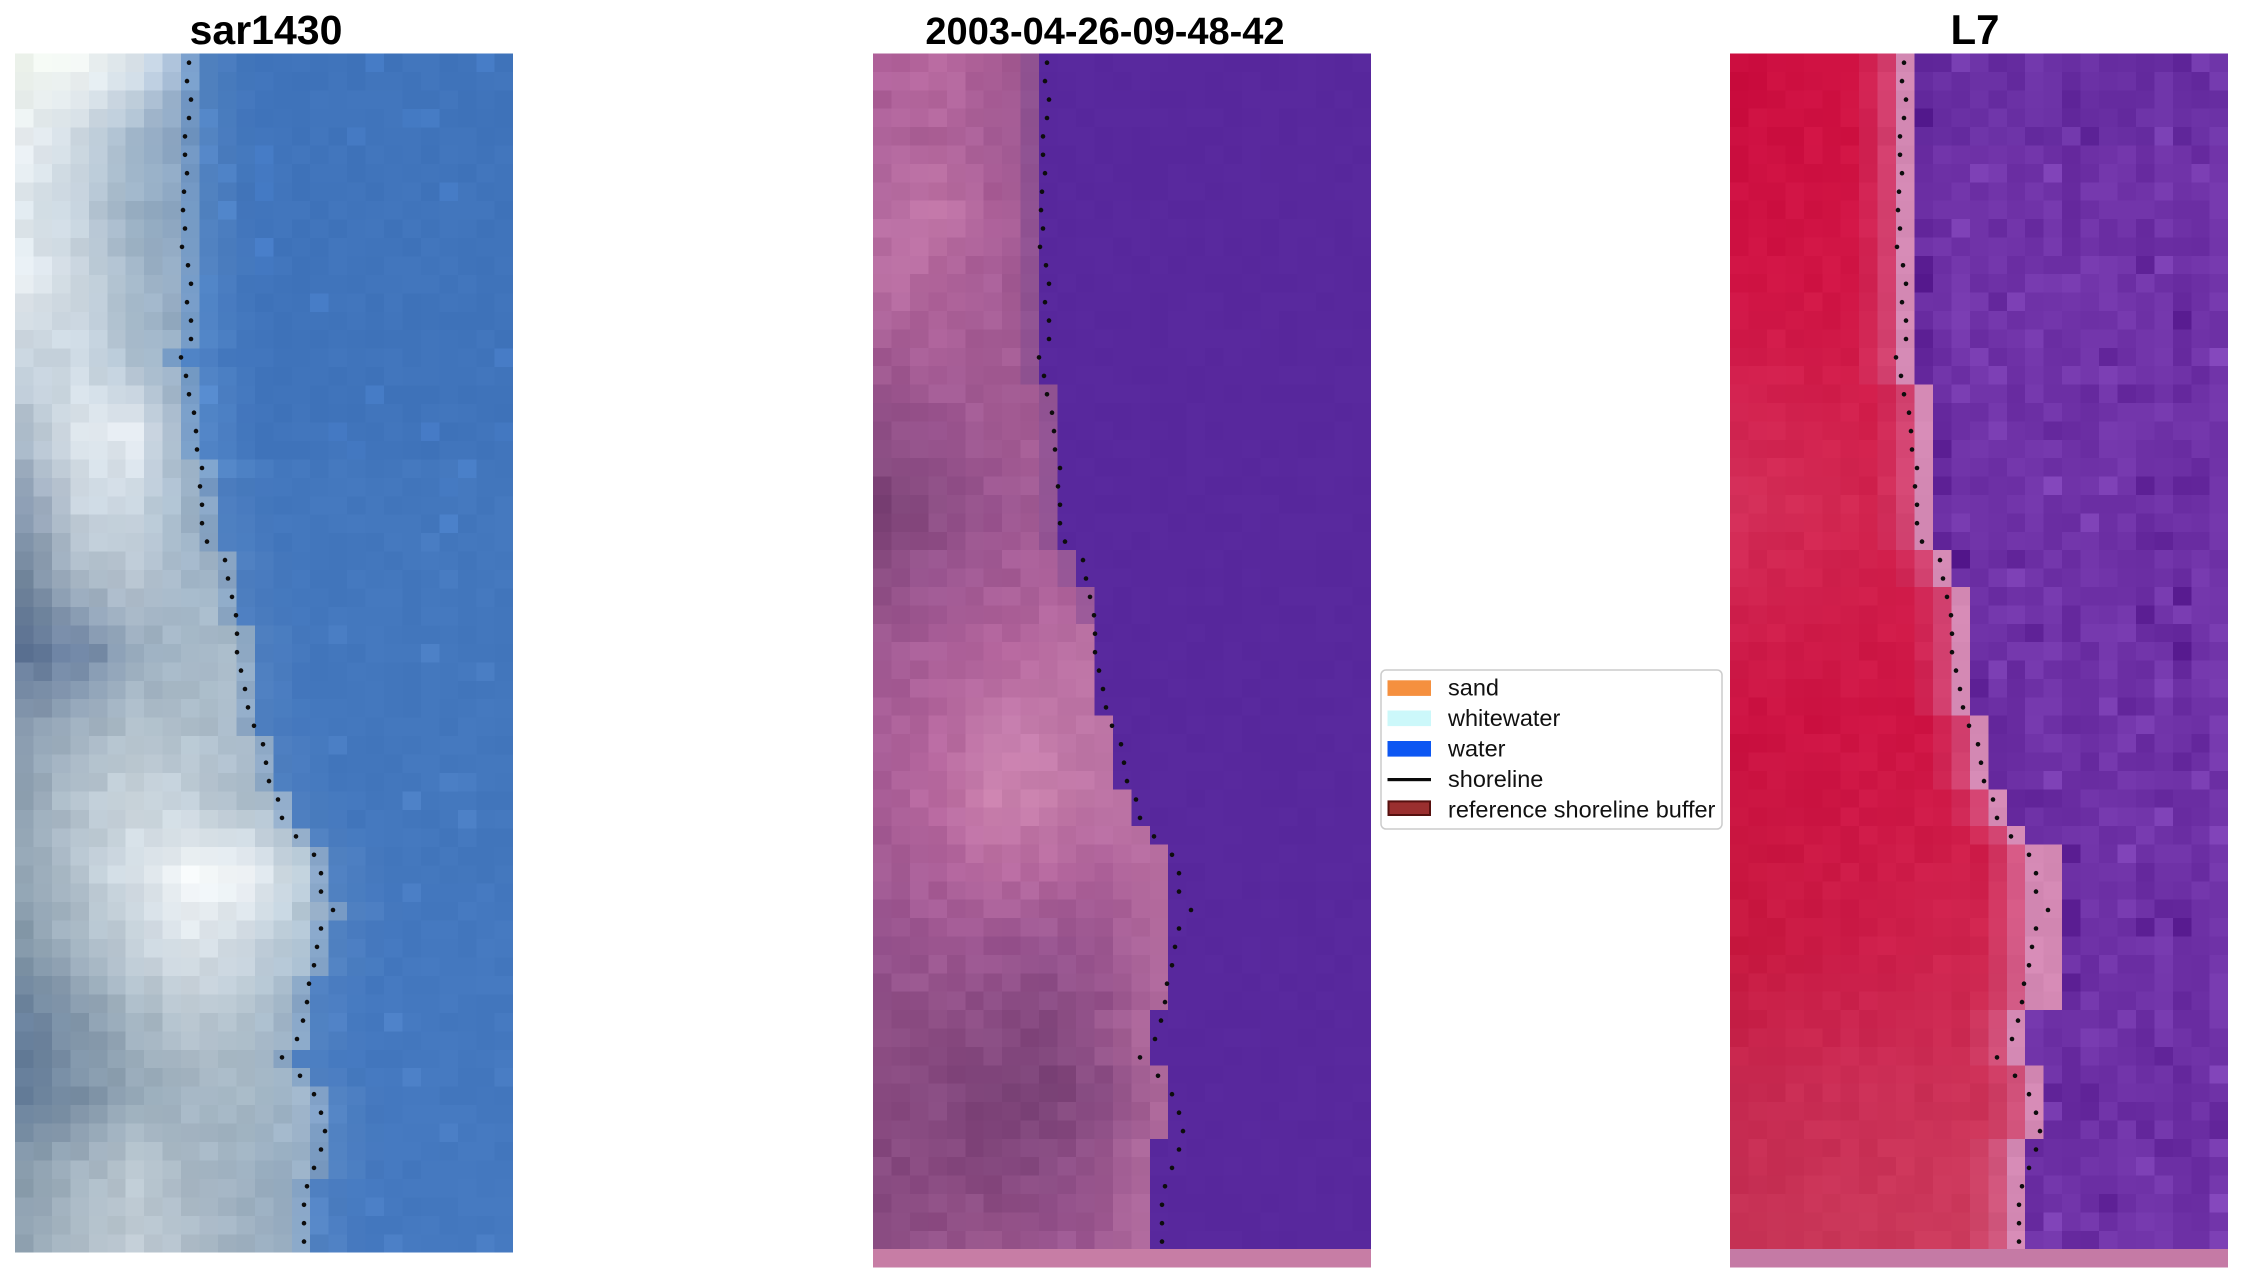  I want to click on svg-text: L7, so click(1974, 29).